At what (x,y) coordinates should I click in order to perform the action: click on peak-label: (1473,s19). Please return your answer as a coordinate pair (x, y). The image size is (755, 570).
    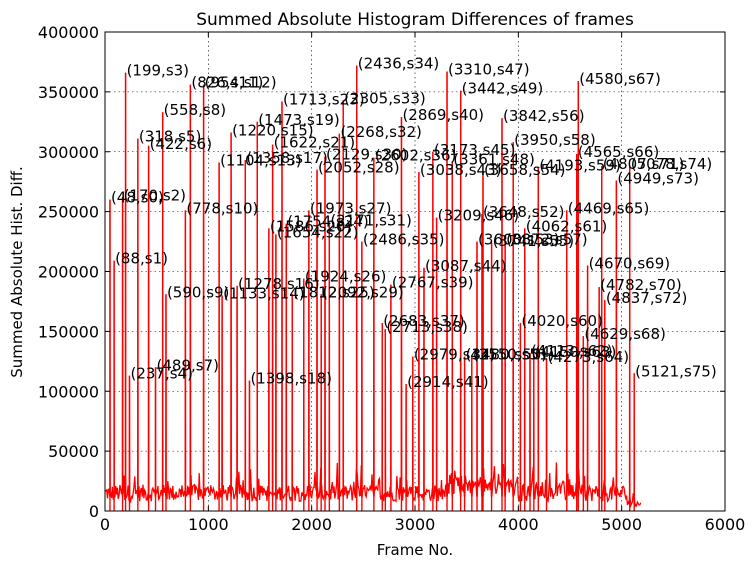
    Looking at the image, I should click on (299, 120).